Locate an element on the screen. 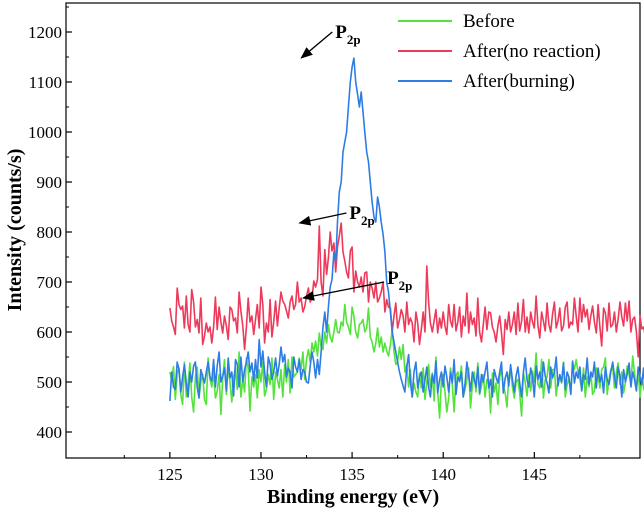 The height and width of the screenshot is (516, 644). legend-label: Before is located at coordinates (489, 21).